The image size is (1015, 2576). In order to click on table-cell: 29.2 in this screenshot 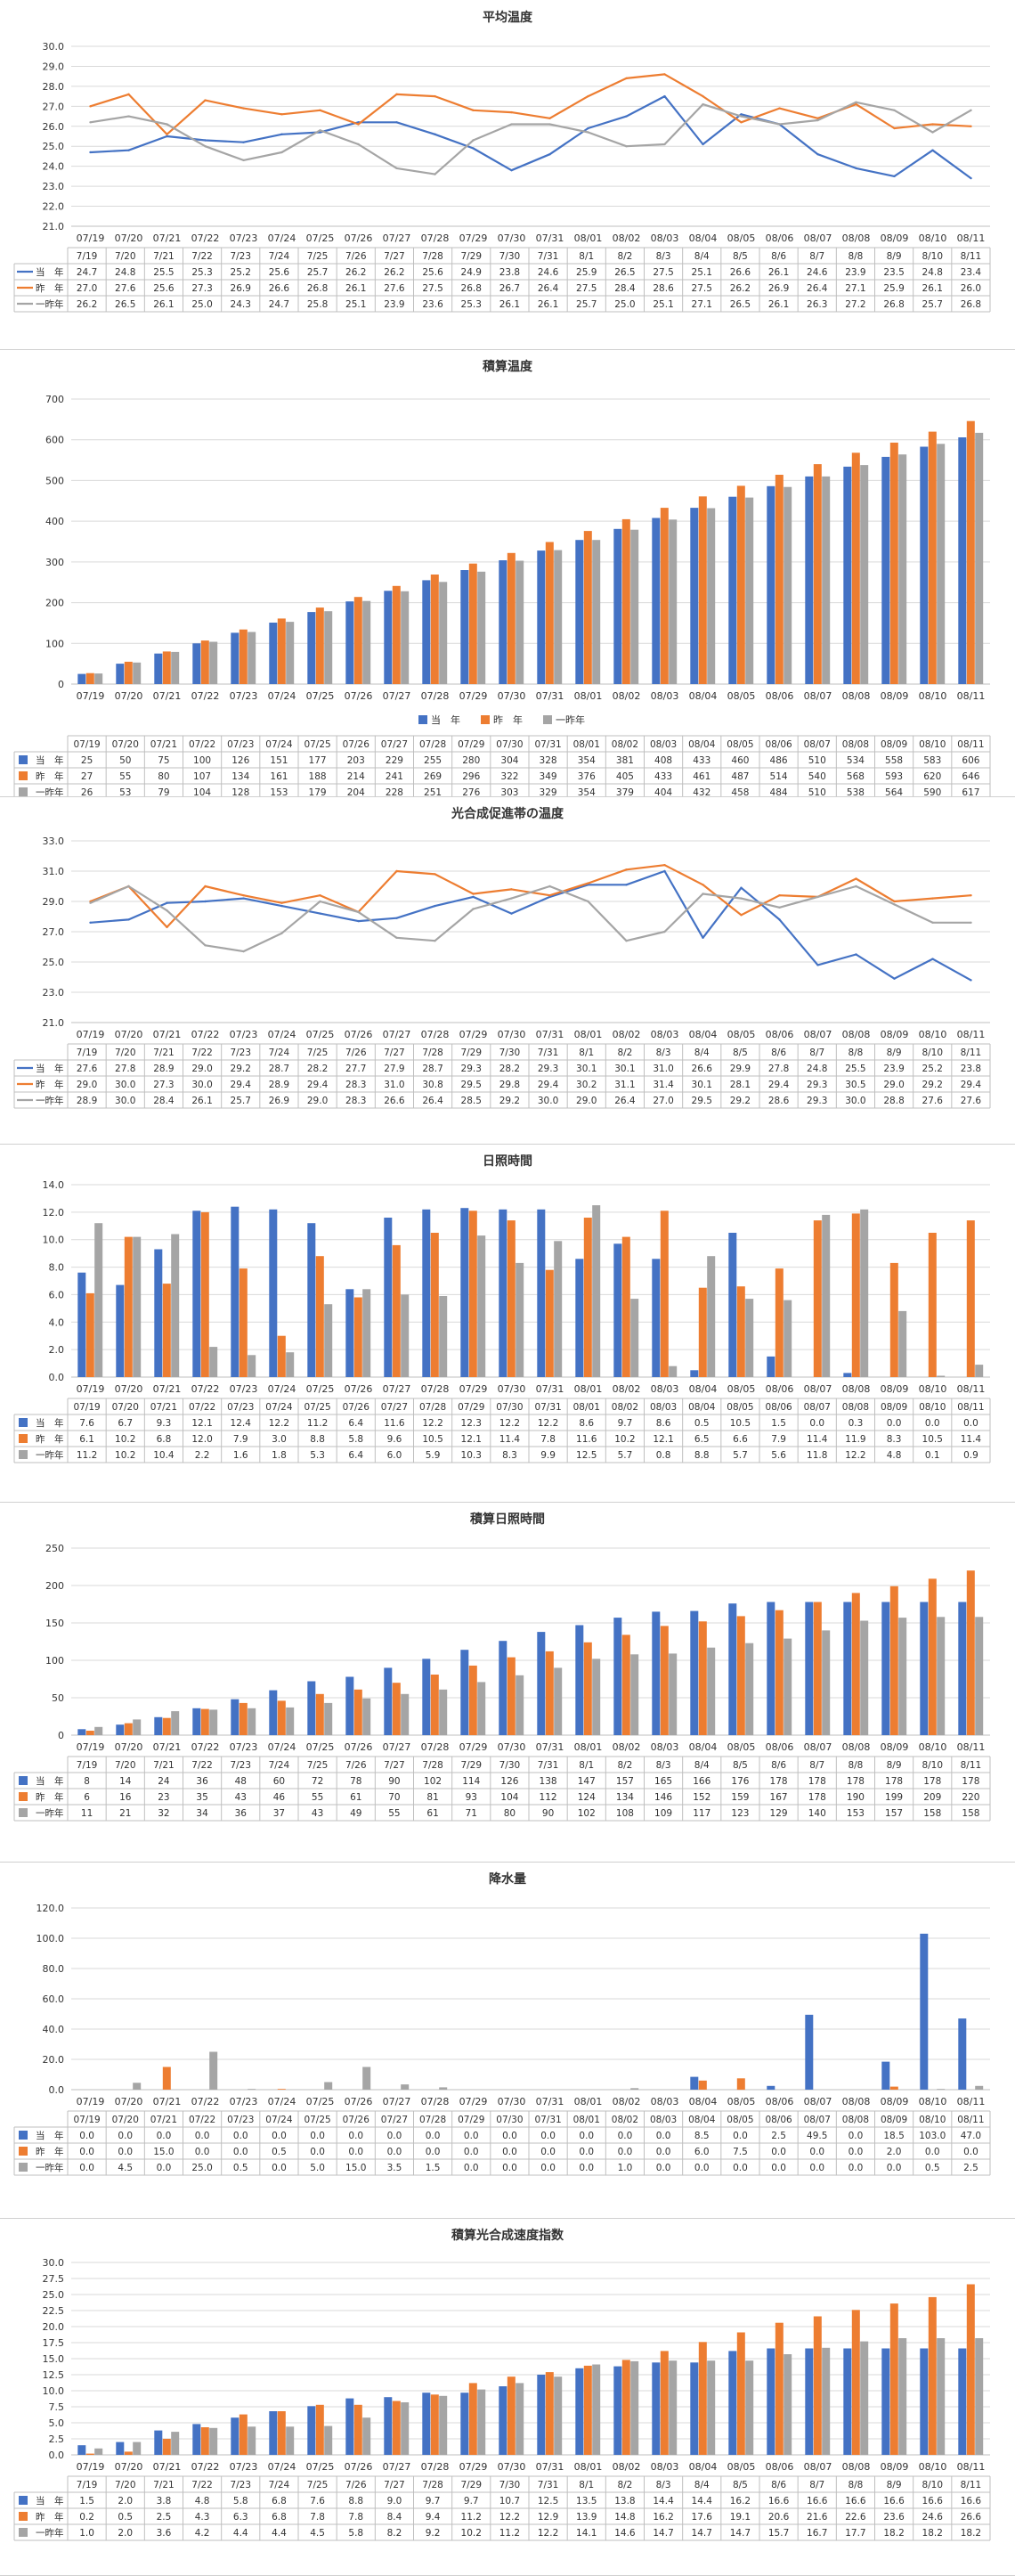, I will do `click(241, 1069)`.